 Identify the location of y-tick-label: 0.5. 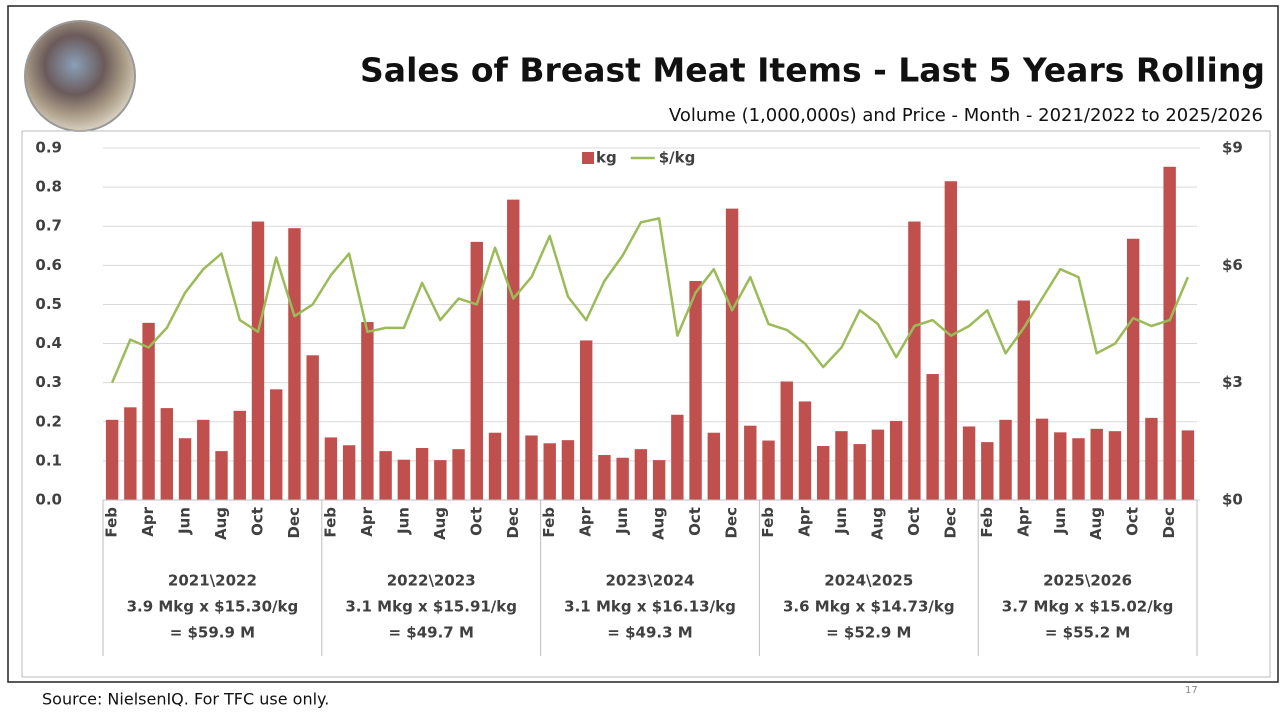
(48, 304).